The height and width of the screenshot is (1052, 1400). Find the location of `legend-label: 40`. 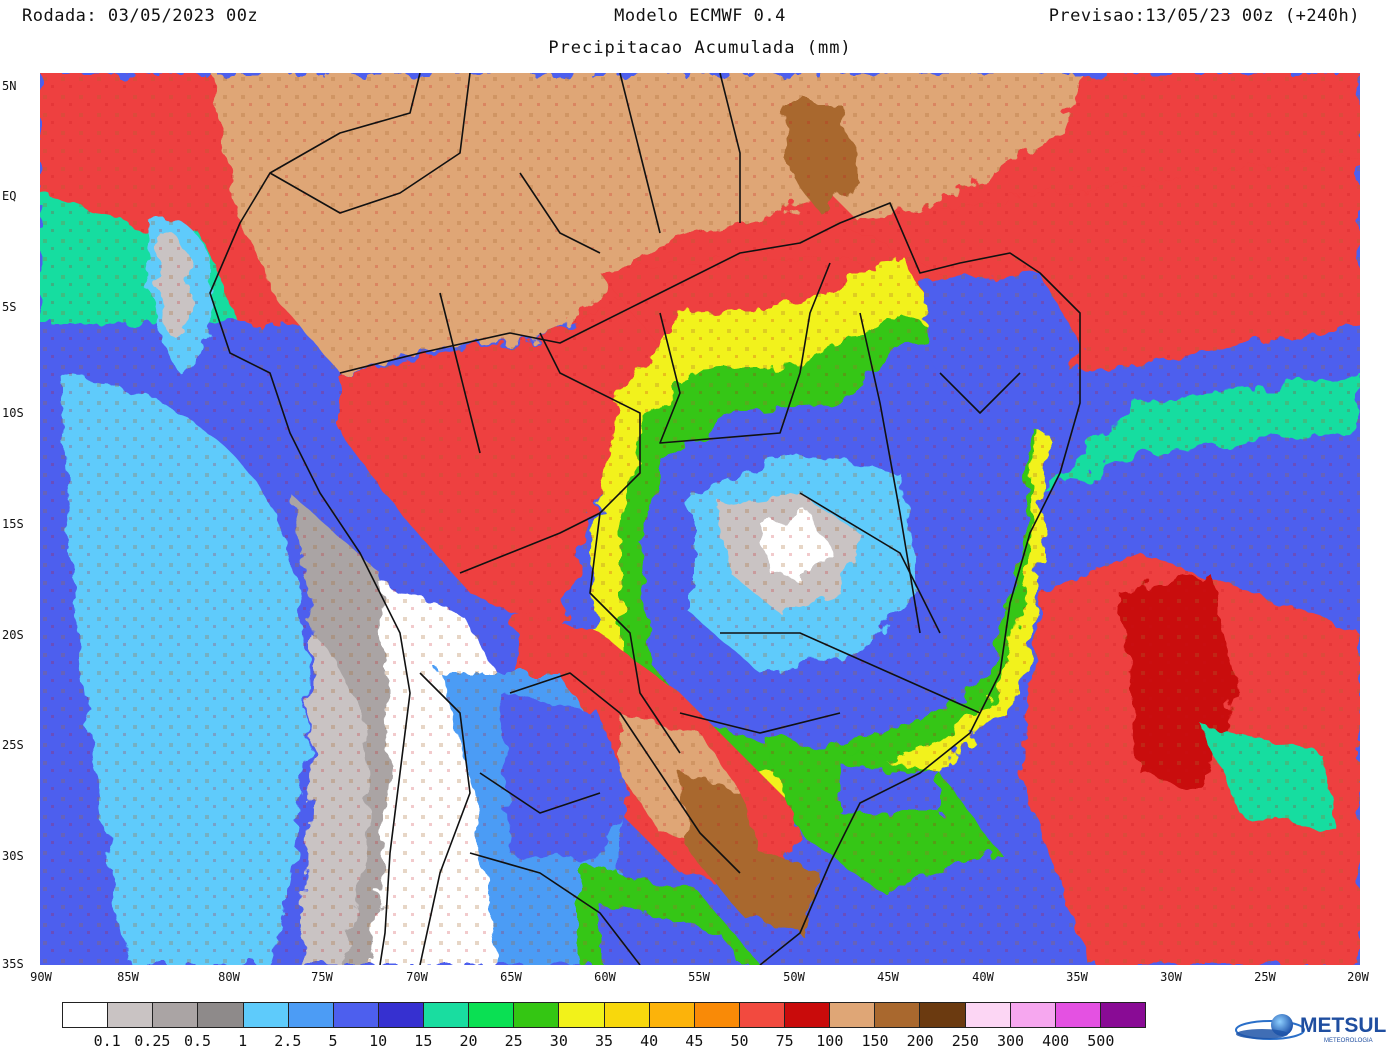

legend-label: 40 is located at coordinates (649, 1041).